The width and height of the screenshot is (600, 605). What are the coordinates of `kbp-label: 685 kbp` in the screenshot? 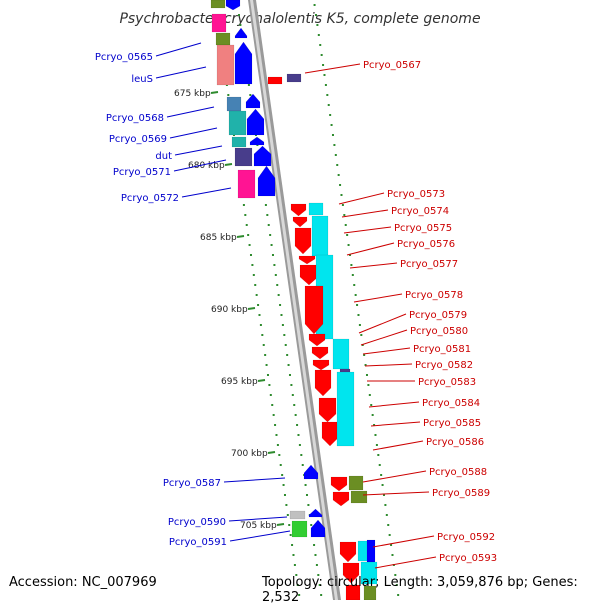 It's located at (218, 238).